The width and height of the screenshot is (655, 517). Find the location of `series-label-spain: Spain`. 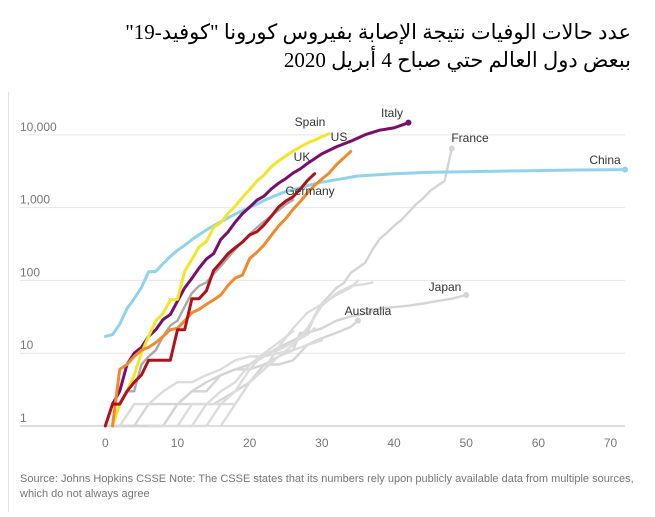

series-label-spain: Spain is located at coordinates (310, 122).